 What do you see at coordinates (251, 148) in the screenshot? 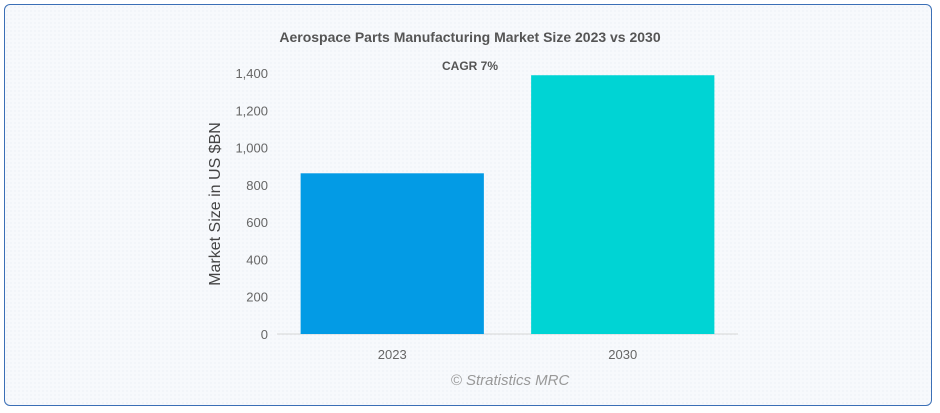
I see `y-tick-label: 1,000` at bounding box center [251, 148].